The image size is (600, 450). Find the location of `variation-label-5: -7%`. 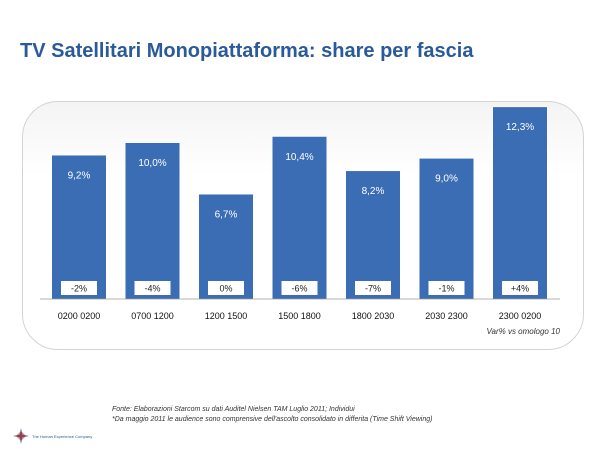

variation-label-5: -7% is located at coordinates (373, 289).